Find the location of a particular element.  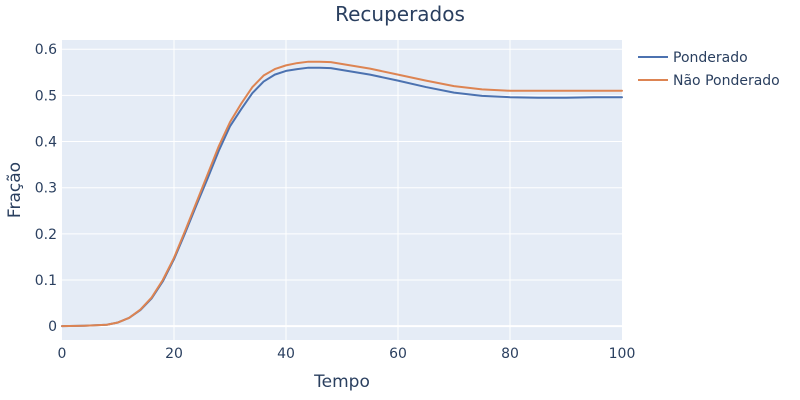

x-axis-title: Tempo is located at coordinates (341, 382).